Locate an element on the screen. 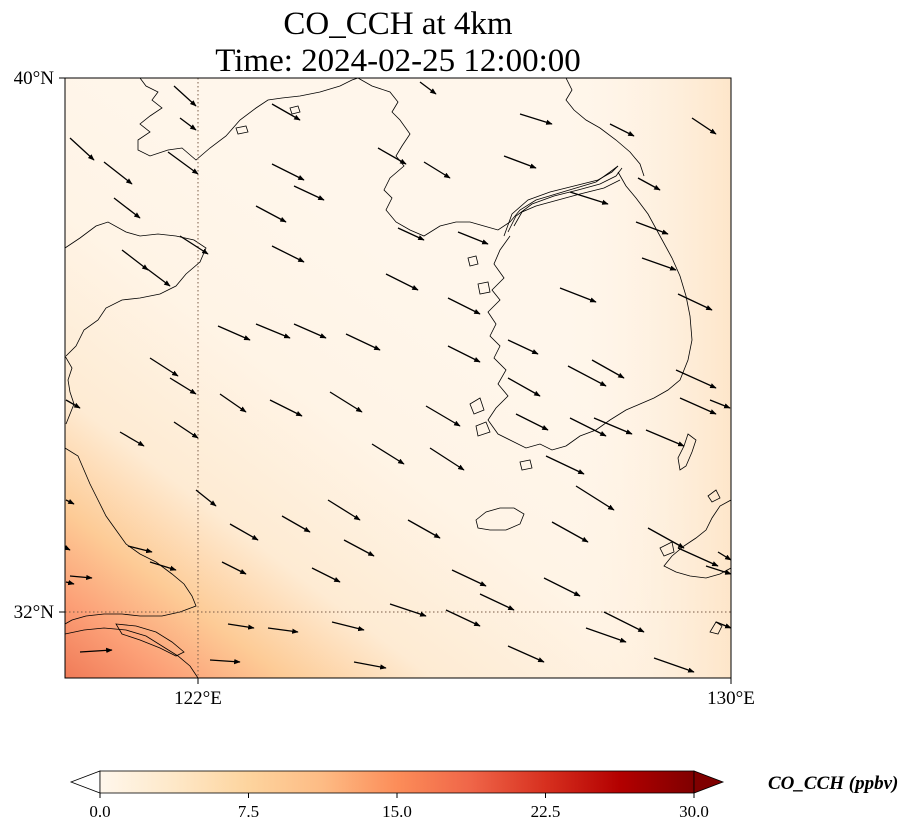 The image size is (921, 836). colorbar-tick-label-4: 30.0 is located at coordinates (694, 811).